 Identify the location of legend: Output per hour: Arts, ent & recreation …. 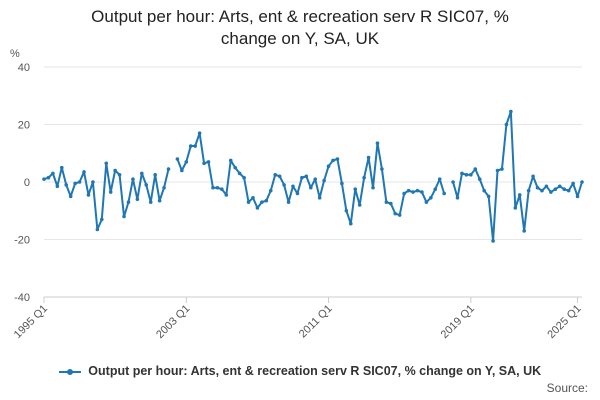
(300, 371).